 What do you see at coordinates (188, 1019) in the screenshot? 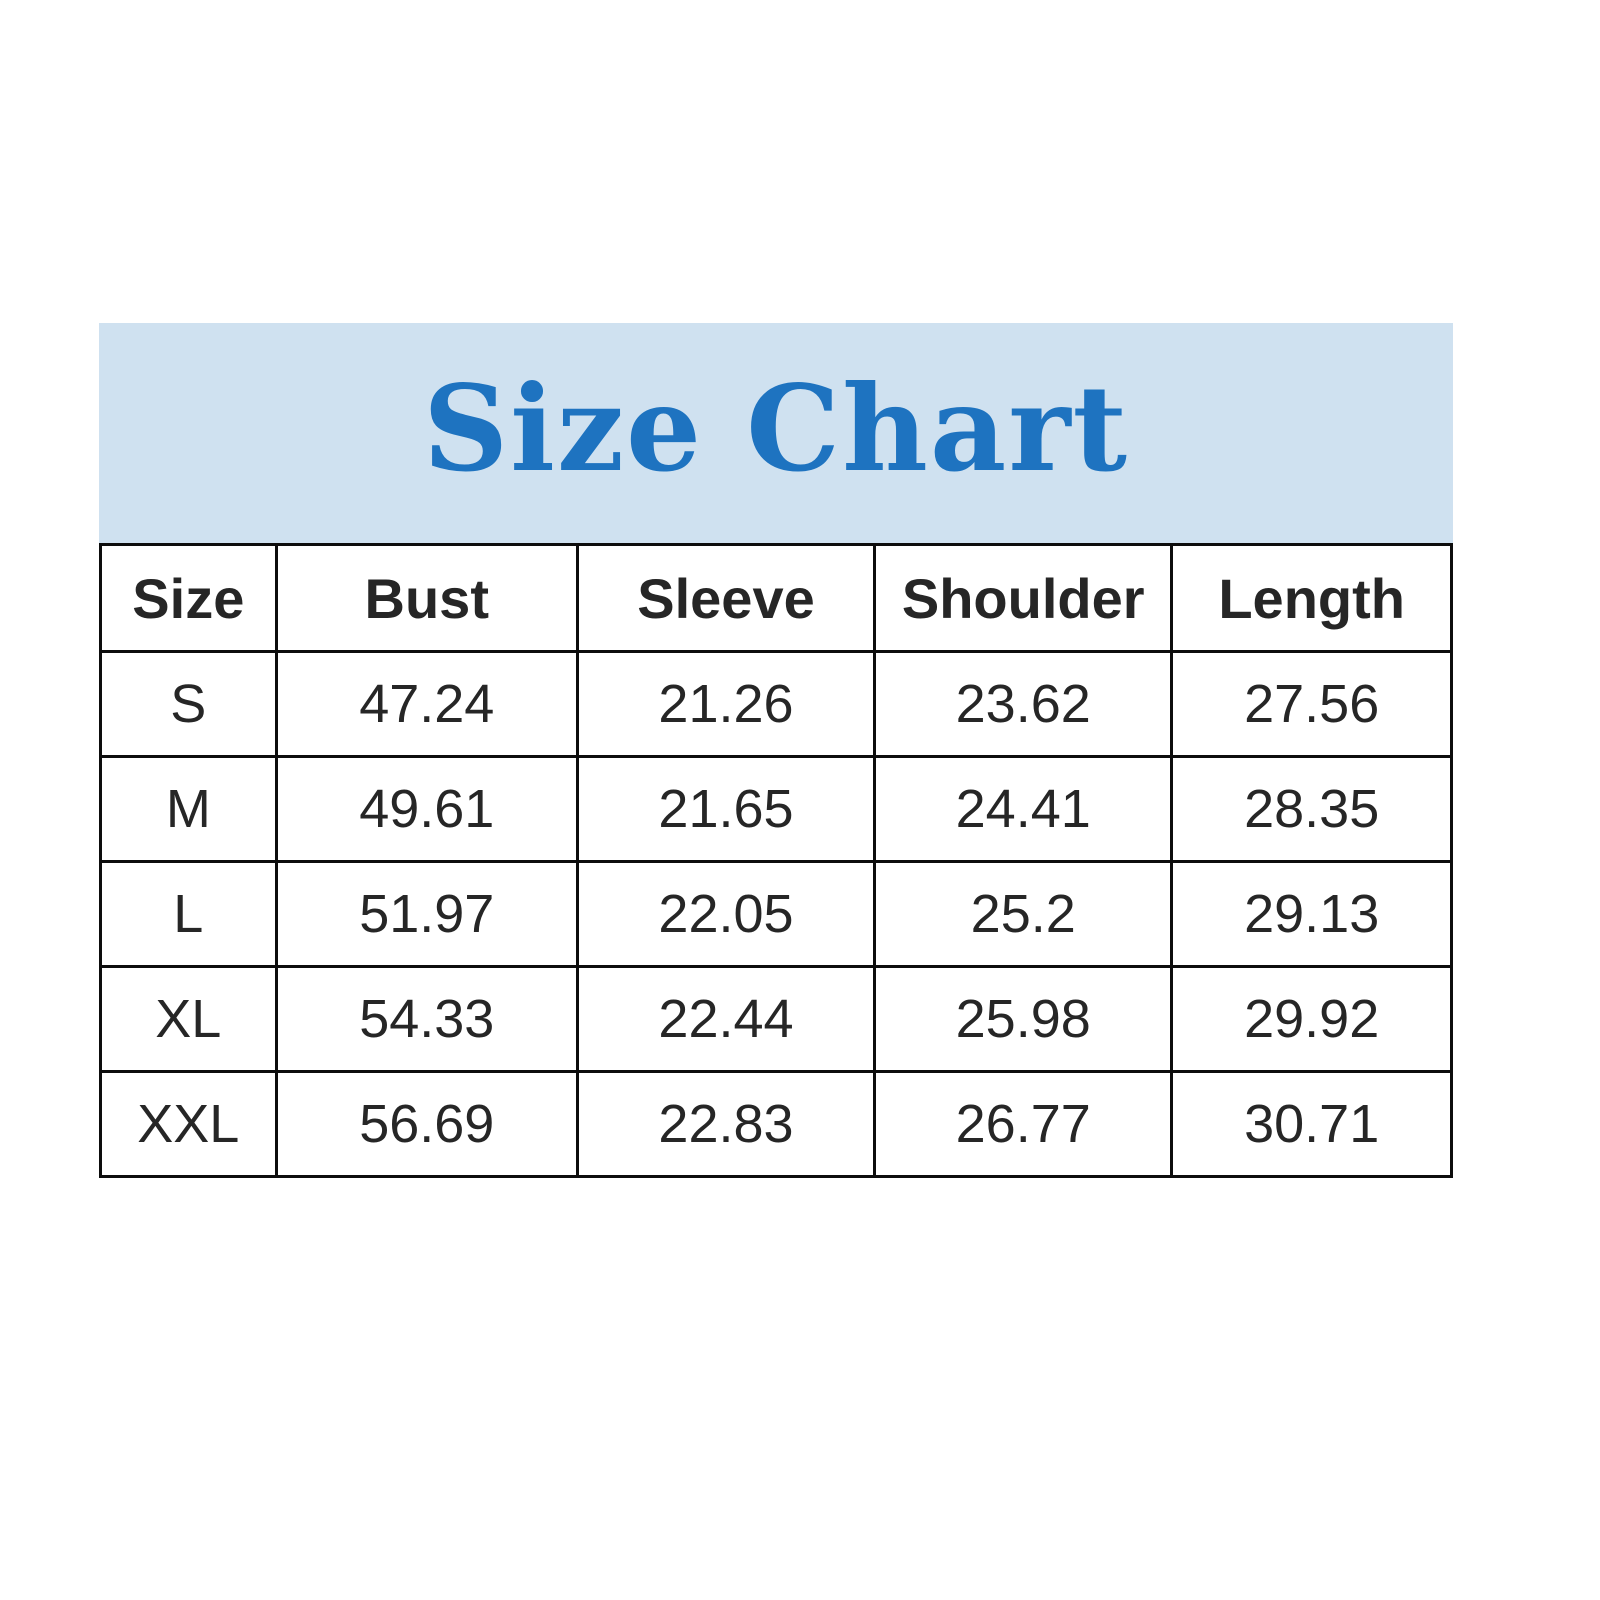
I see `cell-size: XL` at bounding box center [188, 1019].